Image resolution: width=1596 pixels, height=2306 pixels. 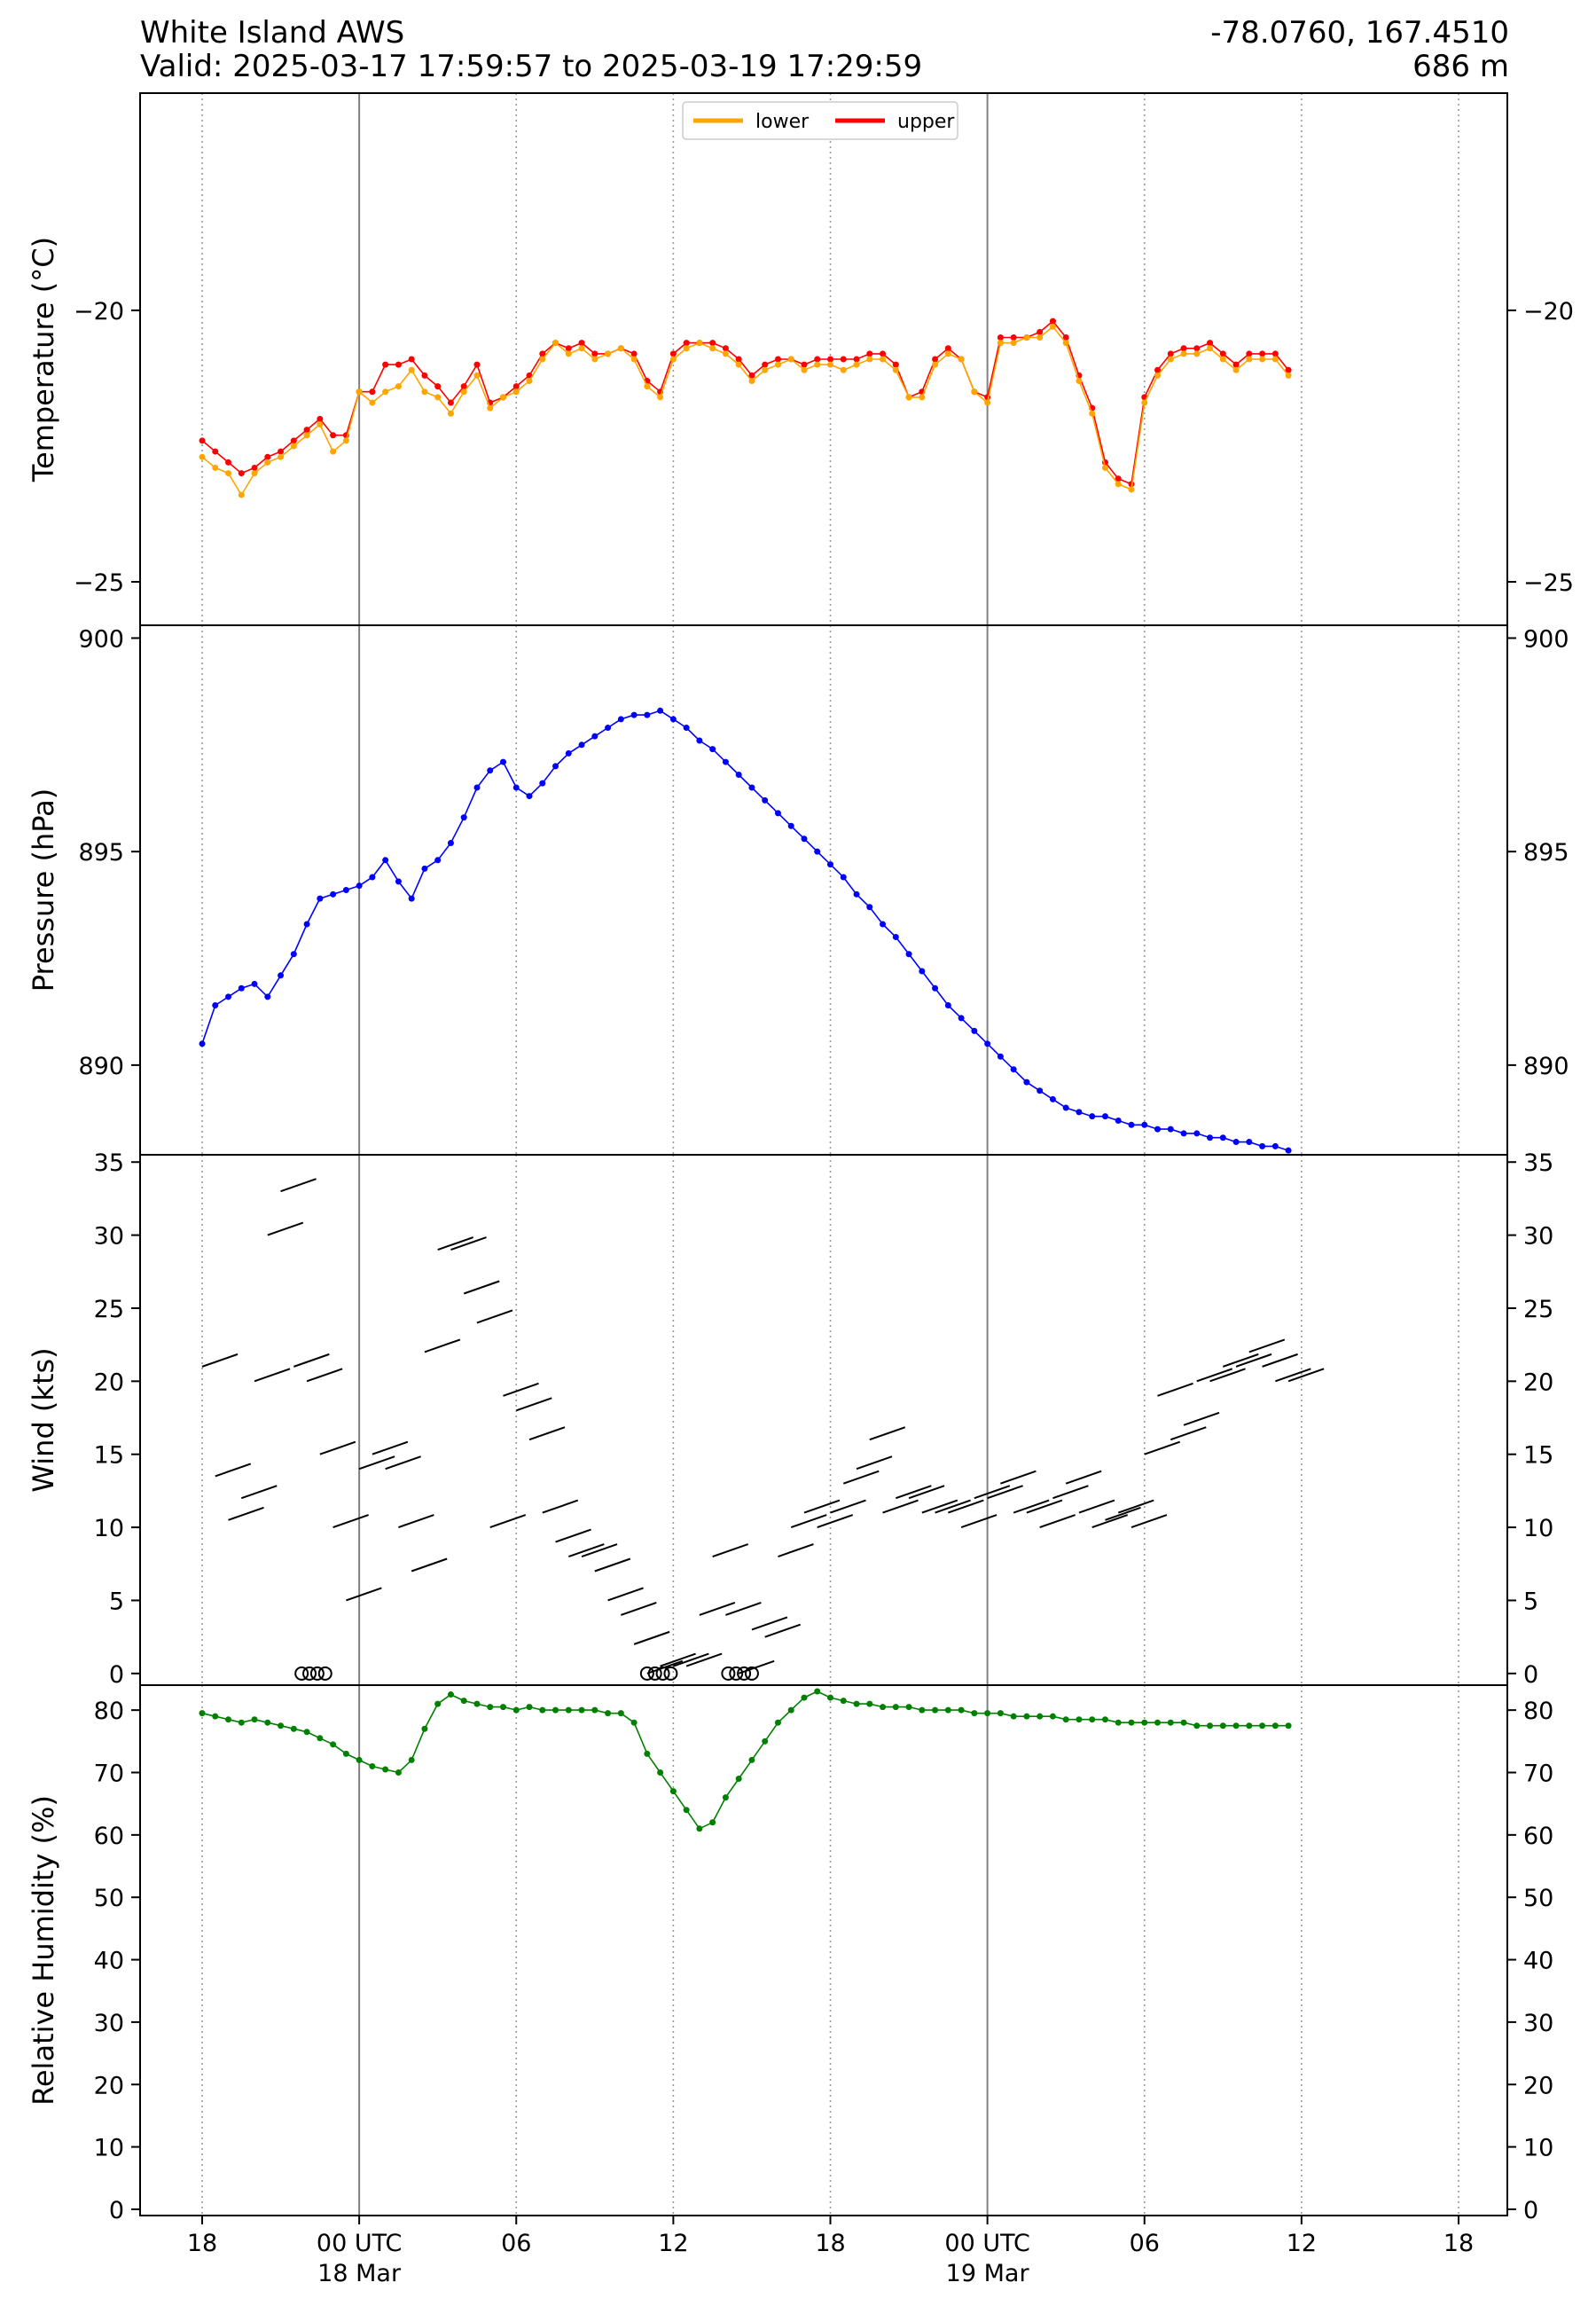 What do you see at coordinates (1538, 1528) in the screenshot?
I see `ytick-label-right-wind-2: 10` at bounding box center [1538, 1528].